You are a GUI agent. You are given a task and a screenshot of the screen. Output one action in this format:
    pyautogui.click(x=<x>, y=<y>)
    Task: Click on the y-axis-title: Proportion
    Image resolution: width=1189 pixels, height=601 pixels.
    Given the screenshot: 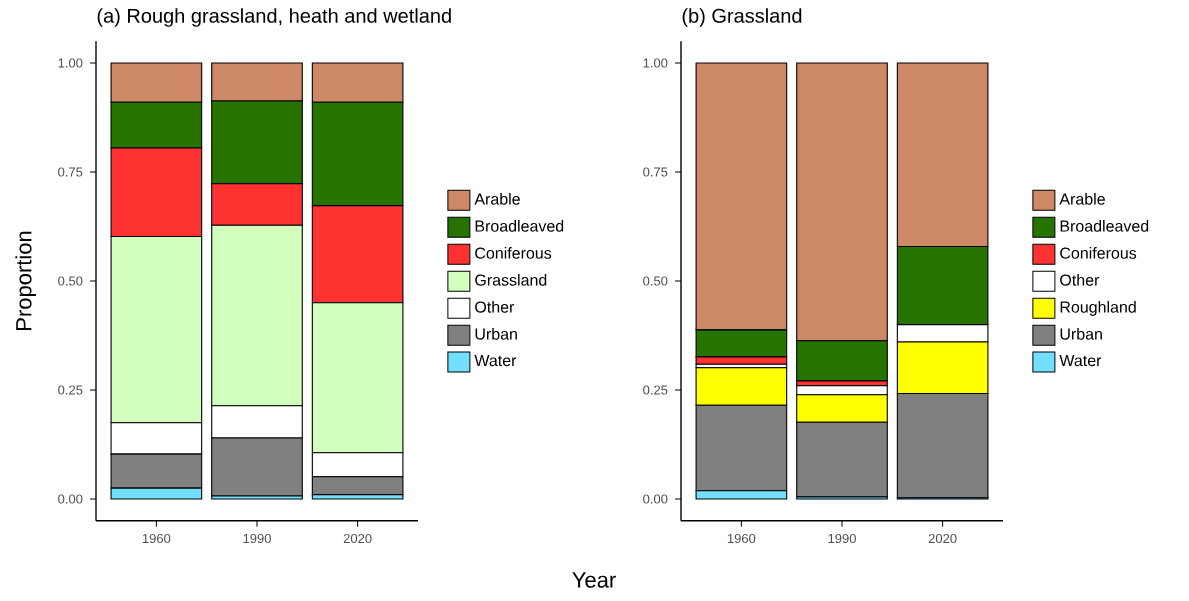 What is the action you would take?
    pyautogui.click(x=25, y=280)
    